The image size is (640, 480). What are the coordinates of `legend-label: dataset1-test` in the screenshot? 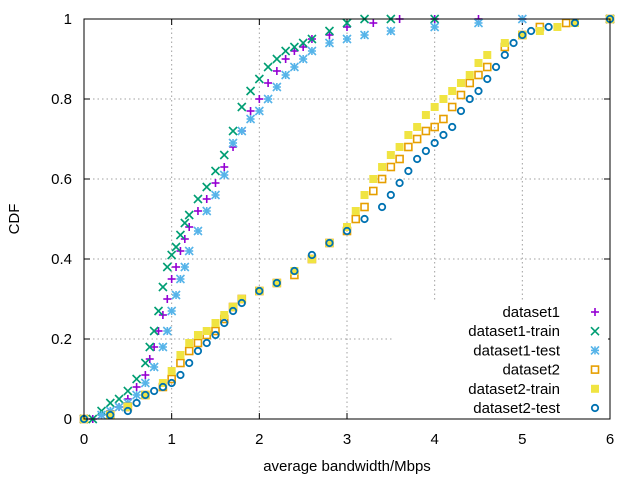 It's located at (517, 350).